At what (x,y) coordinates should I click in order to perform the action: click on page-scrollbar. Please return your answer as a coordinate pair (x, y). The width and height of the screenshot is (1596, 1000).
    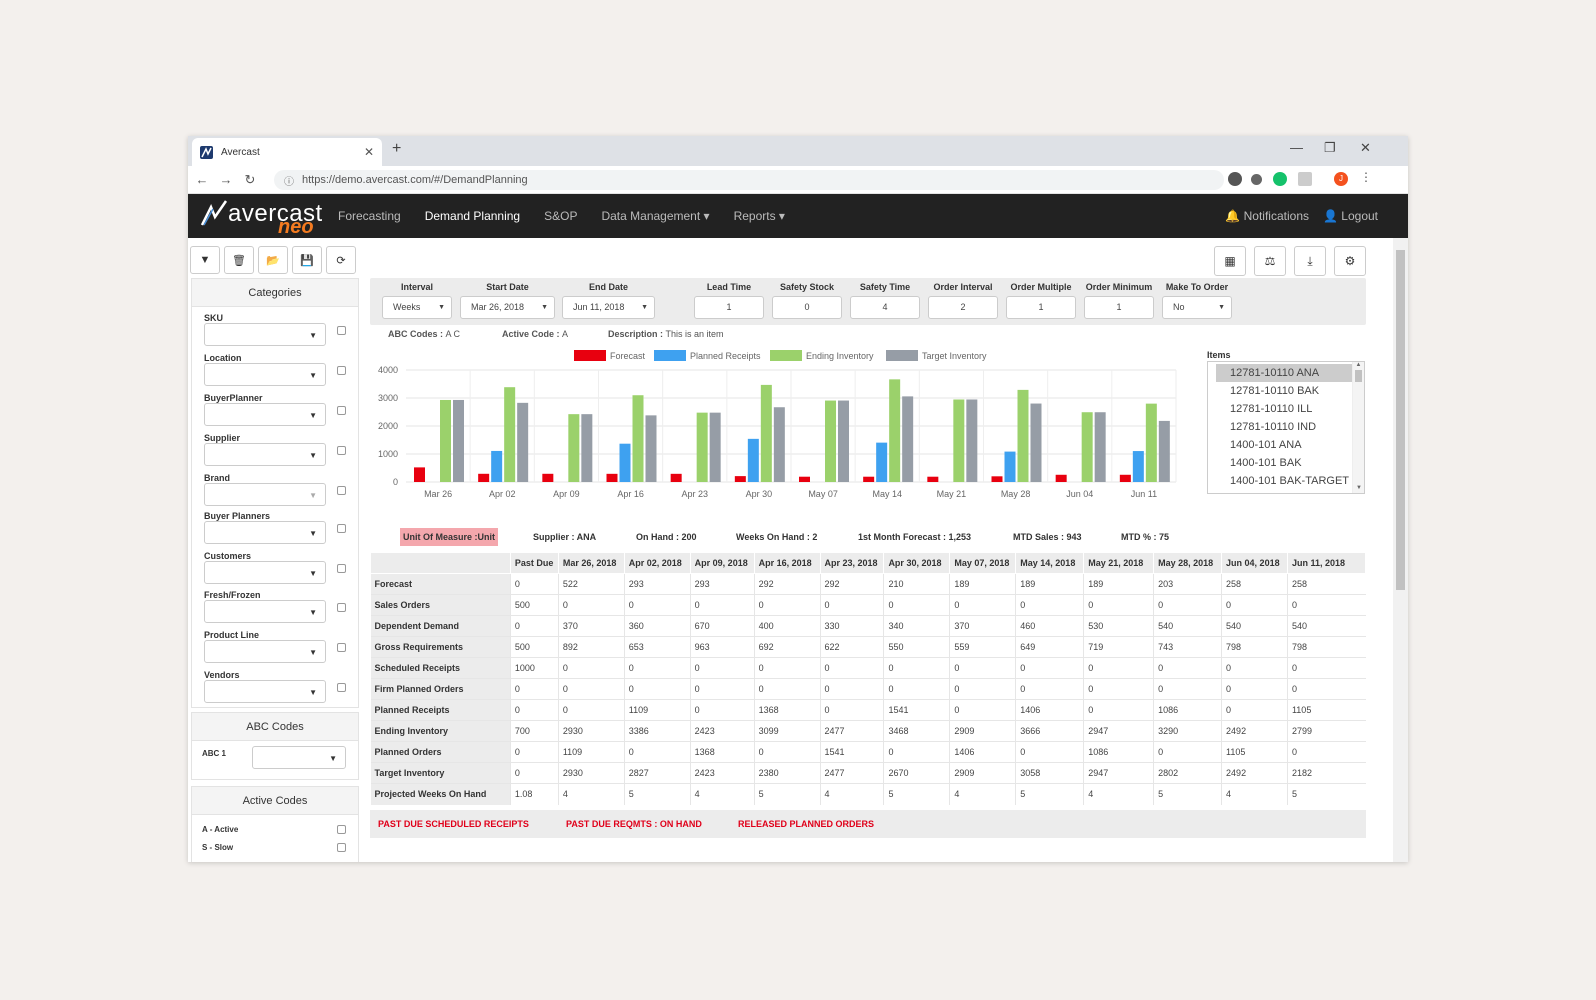
    Looking at the image, I should click on (1400, 550).